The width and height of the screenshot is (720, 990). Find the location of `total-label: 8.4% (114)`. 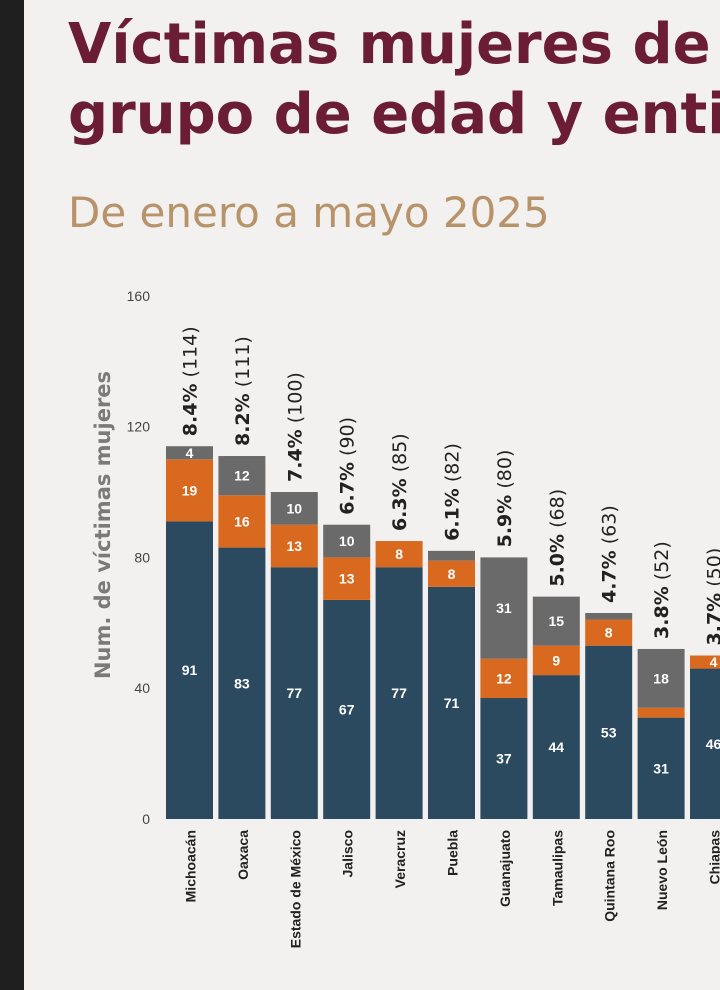

total-label: 8.4% (114) is located at coordinates (191, 381).